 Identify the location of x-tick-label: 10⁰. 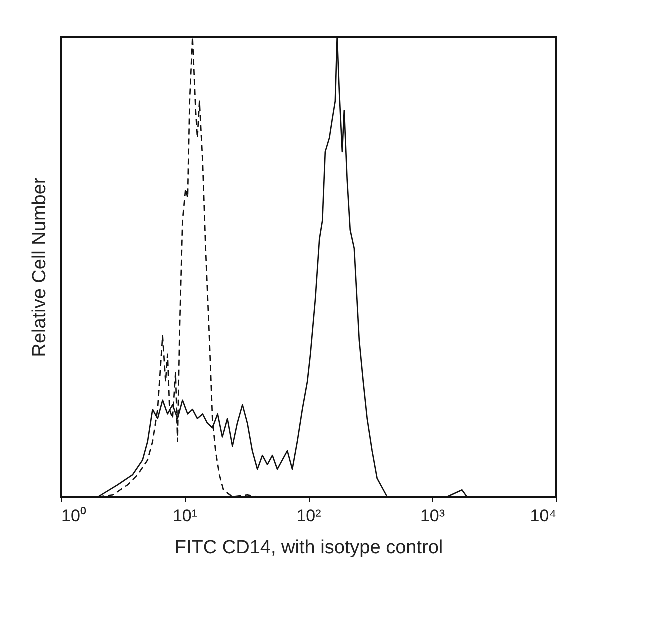
(74, 516).